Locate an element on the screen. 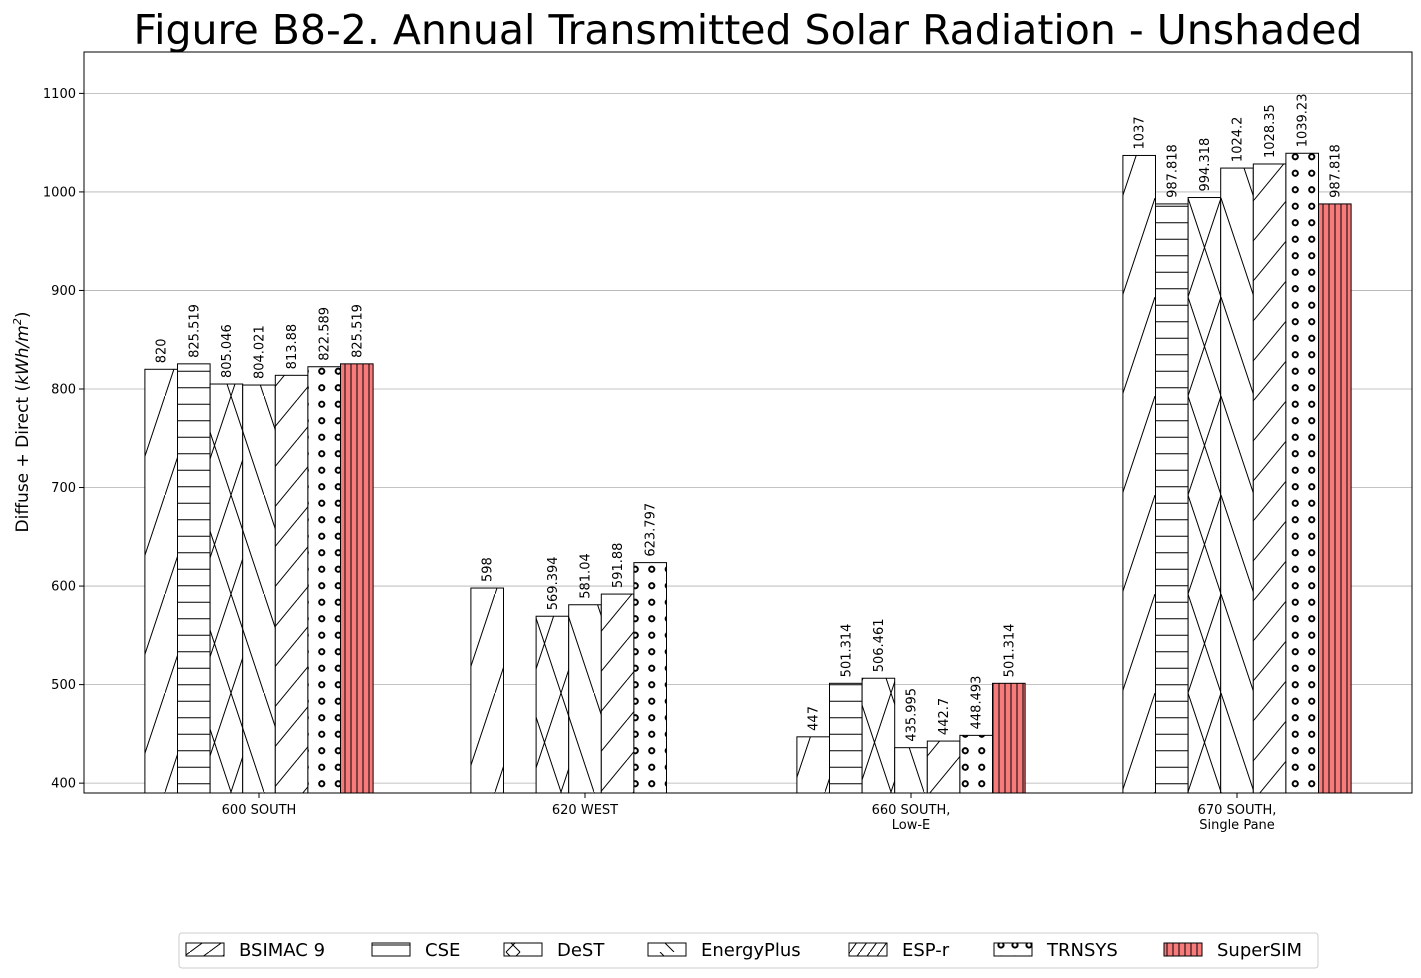 The width and height of the screenshot is (1421, 978). x-tick-label: Single Pane is located at coordinates (1237, 825).